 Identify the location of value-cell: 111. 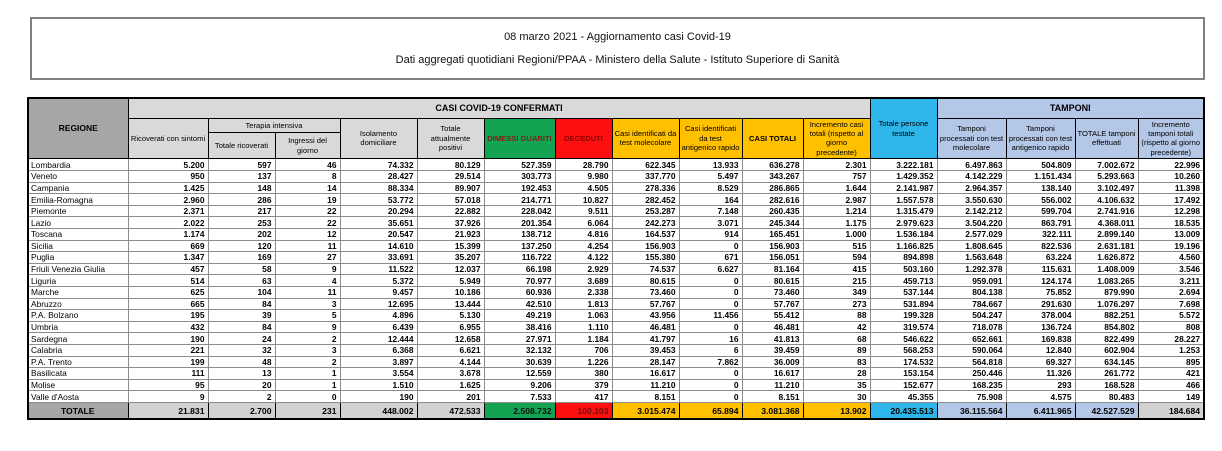
(168, 373).